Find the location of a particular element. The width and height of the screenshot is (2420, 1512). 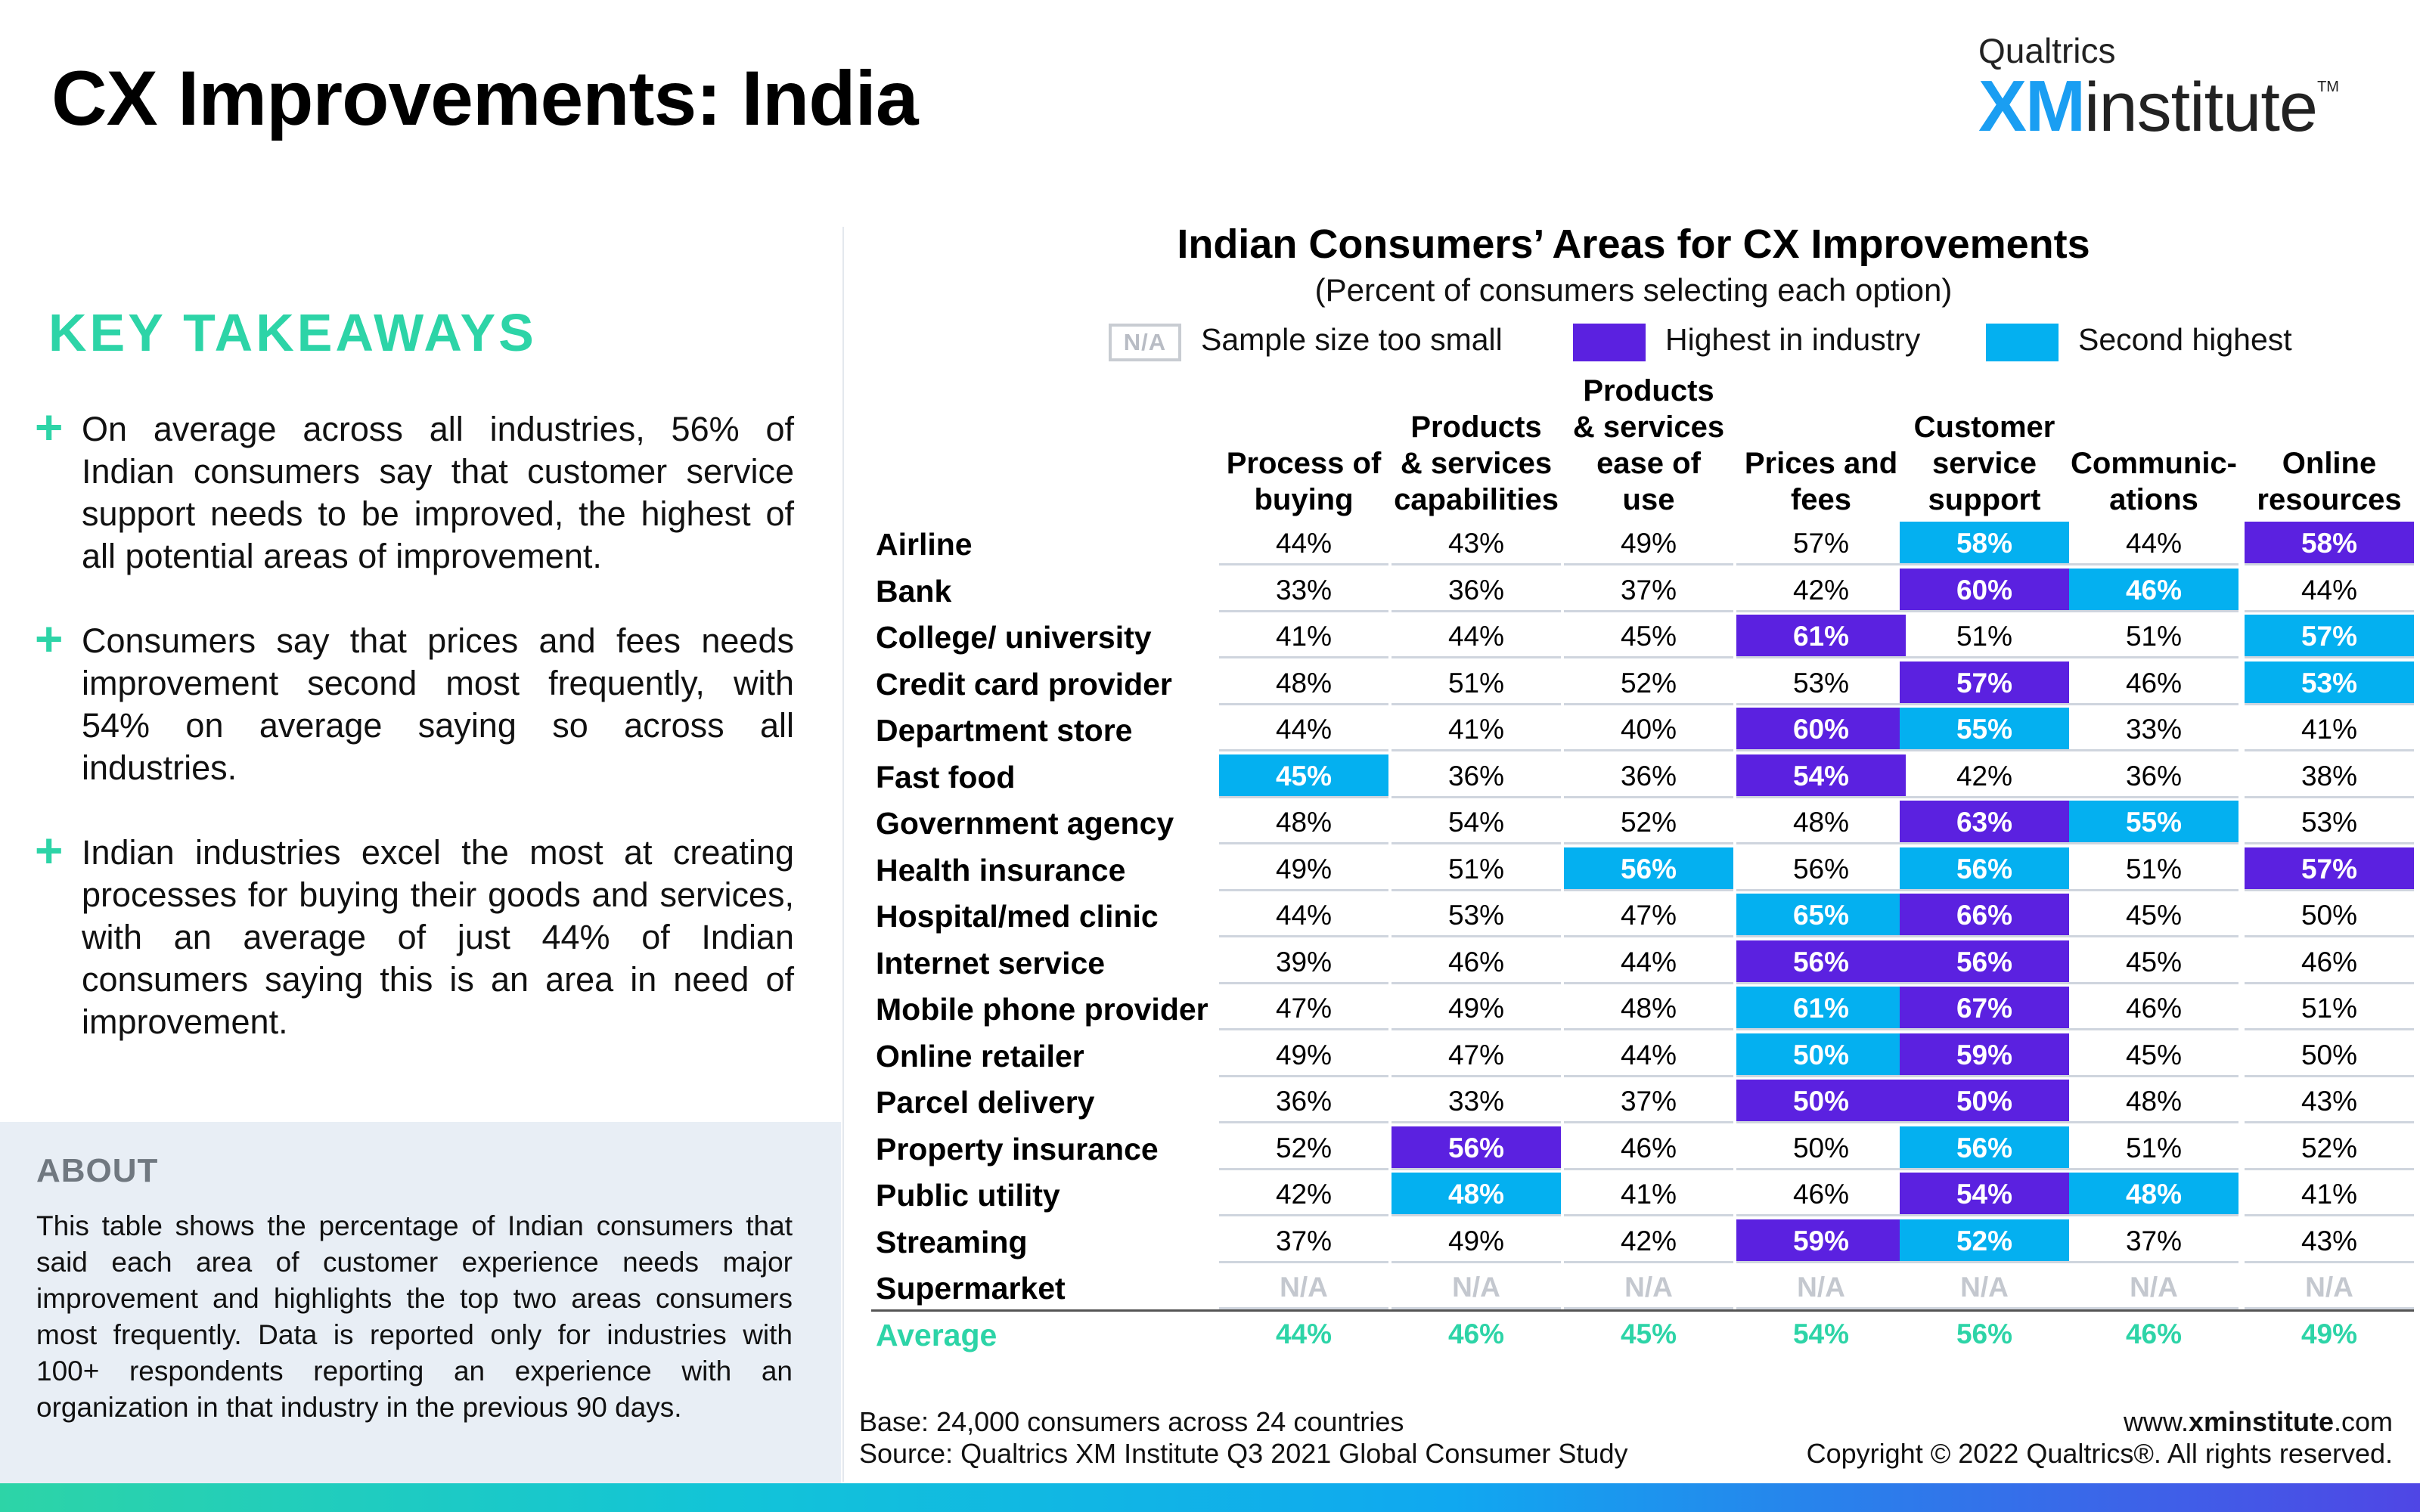

average-cell: 44% is located at coordinates (1304, 1333).